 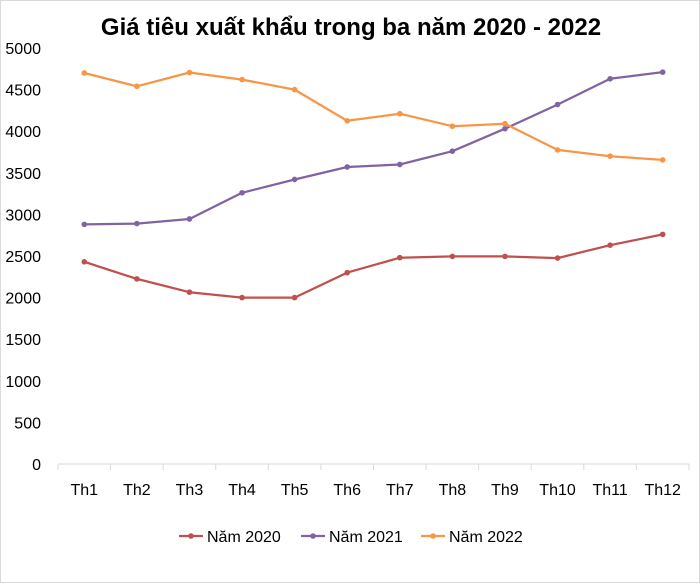 What do you see at coordinates (23, 132) in the screenshot?
I see `y-tick-label: 4000` at bounding box center [23, 132].